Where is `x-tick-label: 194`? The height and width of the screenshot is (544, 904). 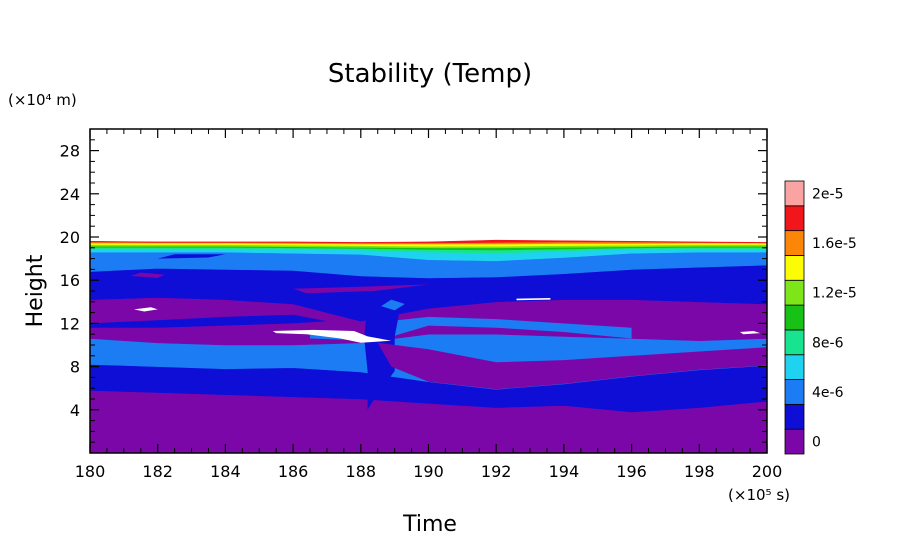
x-tick-label: 194 is located at coordinates (564, 471).